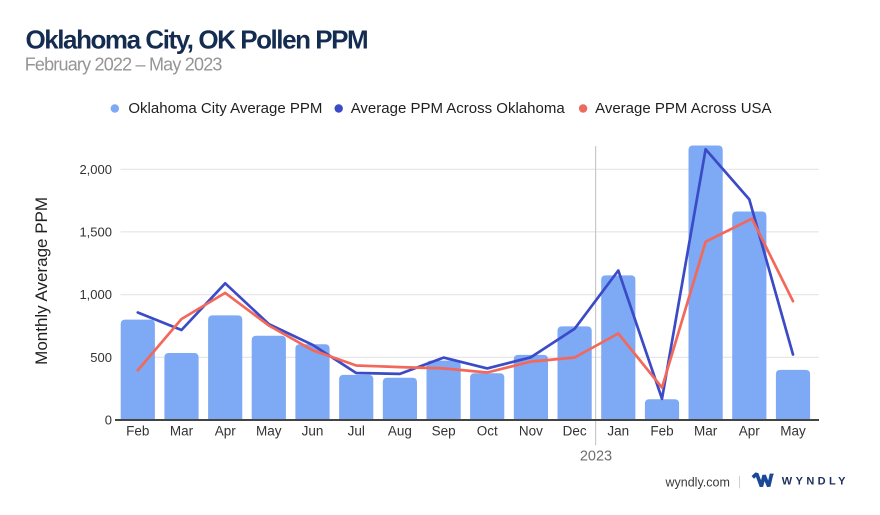 This screenshot has width=880, height=515. Describe the element at coordinates (108, 420) in the screenshot. I see `svg-text: 0` at that location.